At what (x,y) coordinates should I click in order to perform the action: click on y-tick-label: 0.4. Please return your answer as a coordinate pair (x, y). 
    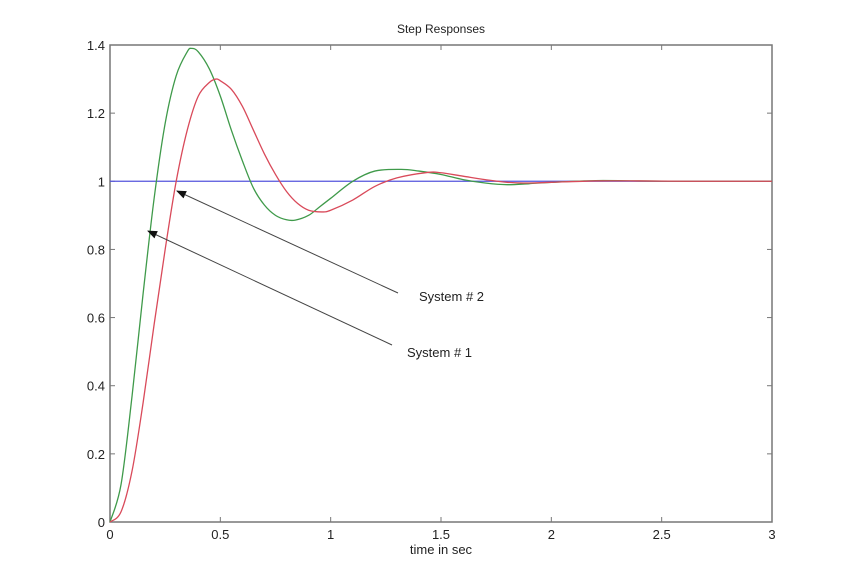
    Looking at the image, I should click on (96, 386).